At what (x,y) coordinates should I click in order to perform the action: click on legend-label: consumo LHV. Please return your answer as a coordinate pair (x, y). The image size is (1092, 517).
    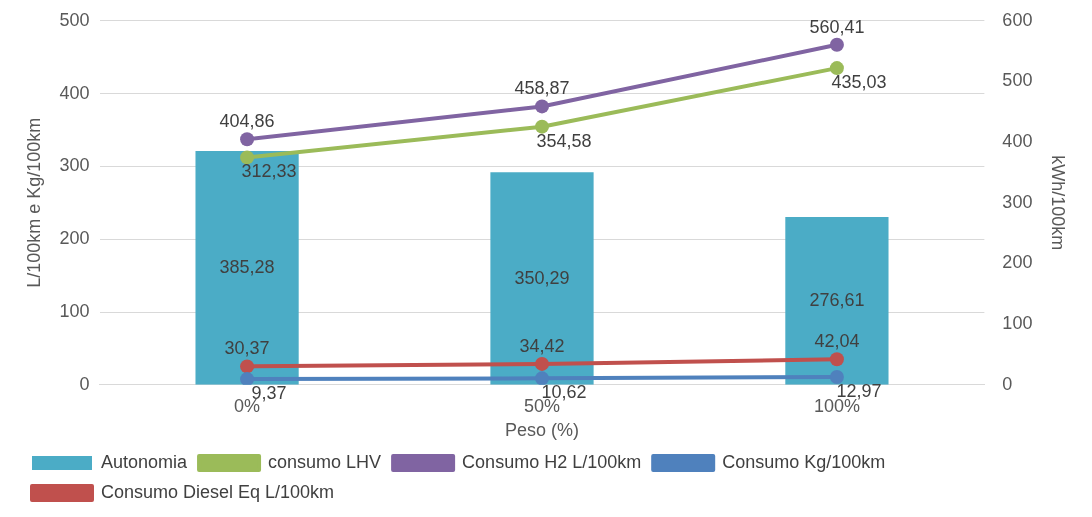
    Looking at the image, I should click on (325, 461).